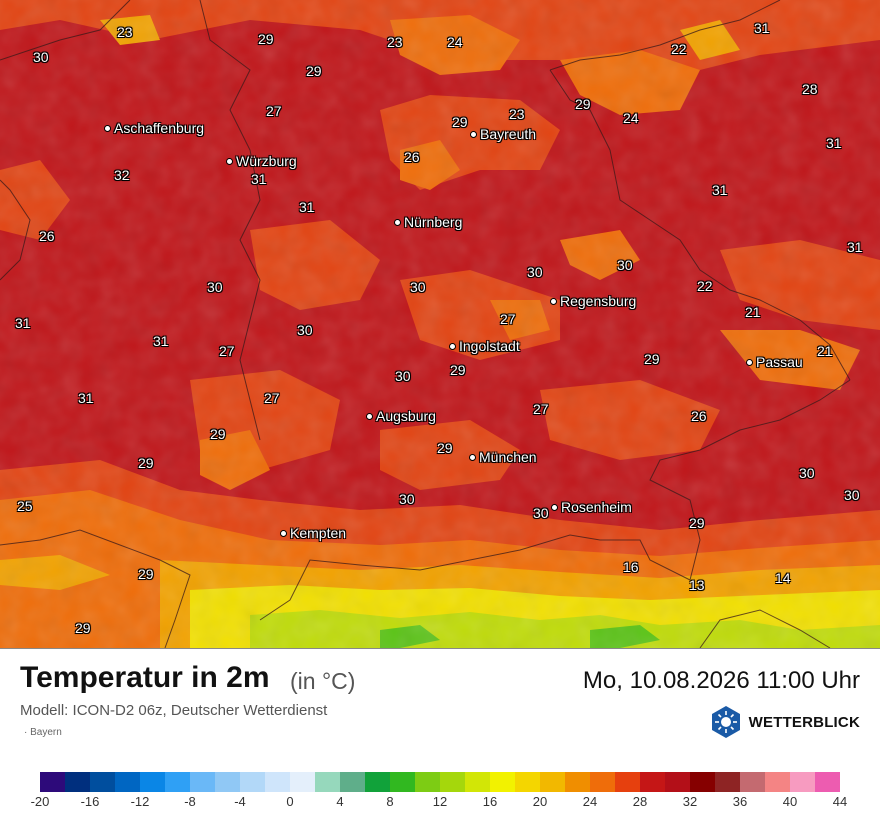 The image size is (880, 830). I want to click on sun-snowflake-hexagon-icon, so click(725, 722).